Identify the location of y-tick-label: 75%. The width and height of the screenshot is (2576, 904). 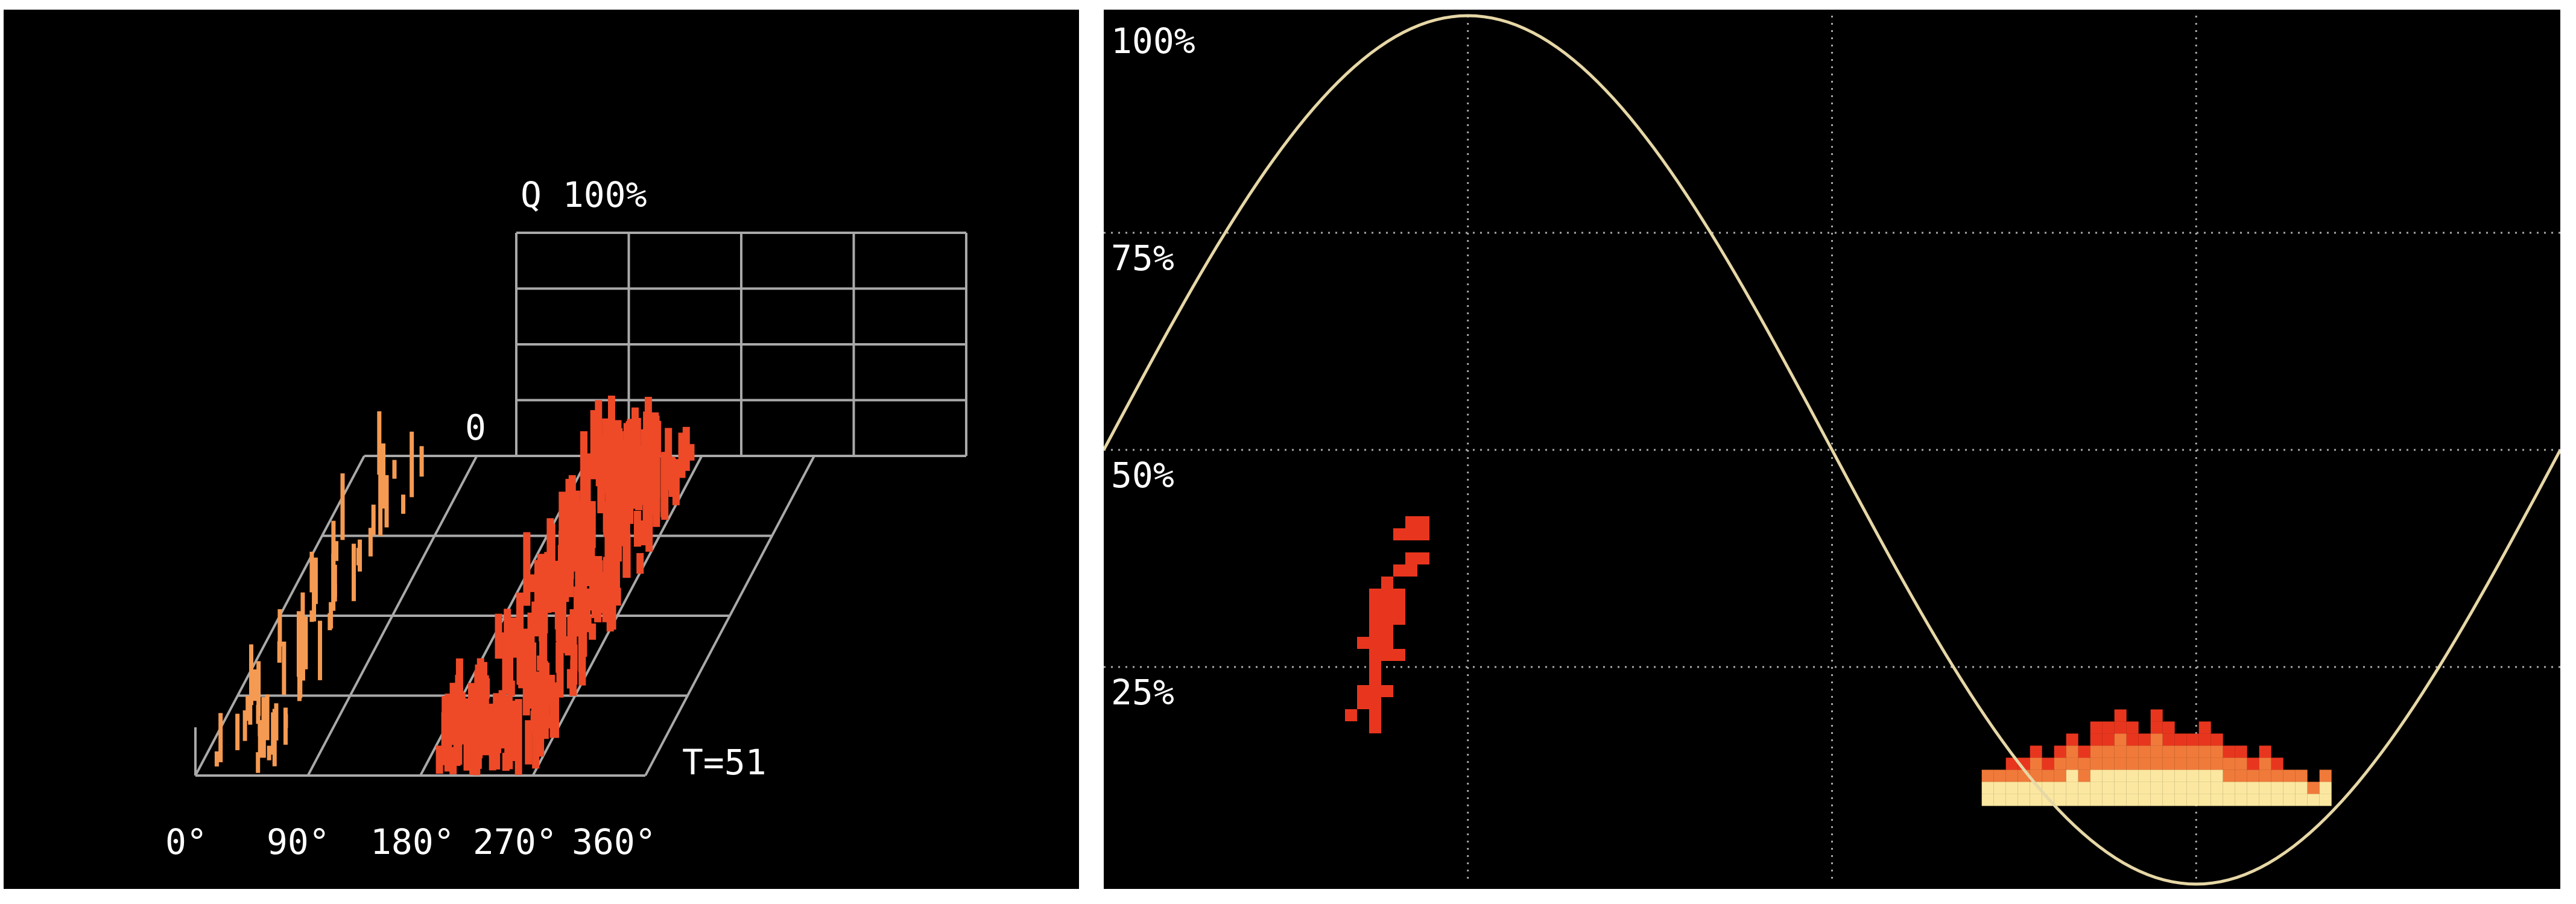
(1142, 258).